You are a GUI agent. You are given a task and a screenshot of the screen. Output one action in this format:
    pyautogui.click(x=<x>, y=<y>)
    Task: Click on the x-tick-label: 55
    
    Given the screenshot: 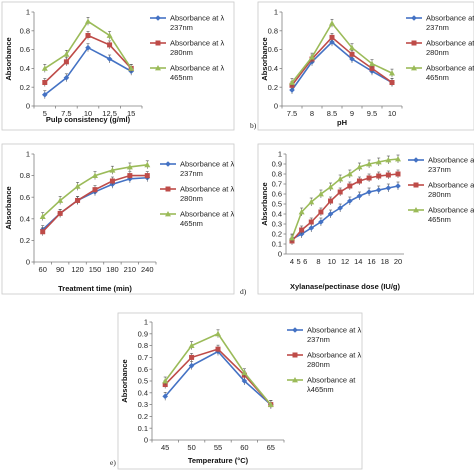 What is the action you would take?
    pyautogui.click(x=218, y=447)
    